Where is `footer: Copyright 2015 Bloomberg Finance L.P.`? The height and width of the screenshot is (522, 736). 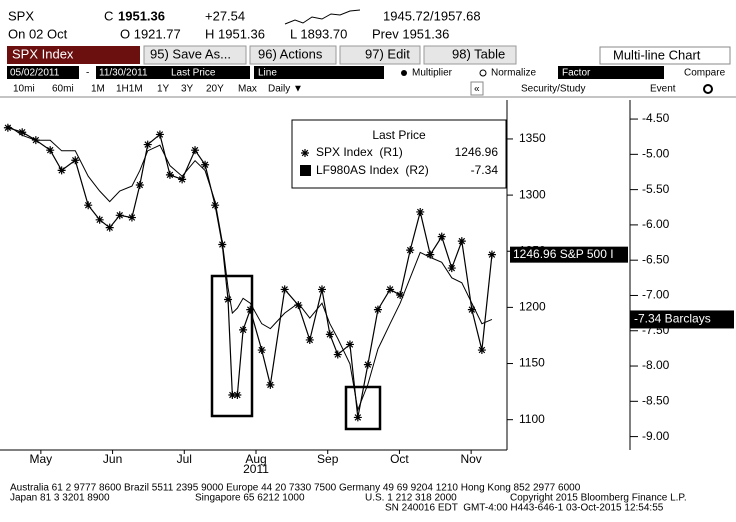 footer: Copyright 2015 Bloomberg Finance L.P. is located at coordinates (598, 498).